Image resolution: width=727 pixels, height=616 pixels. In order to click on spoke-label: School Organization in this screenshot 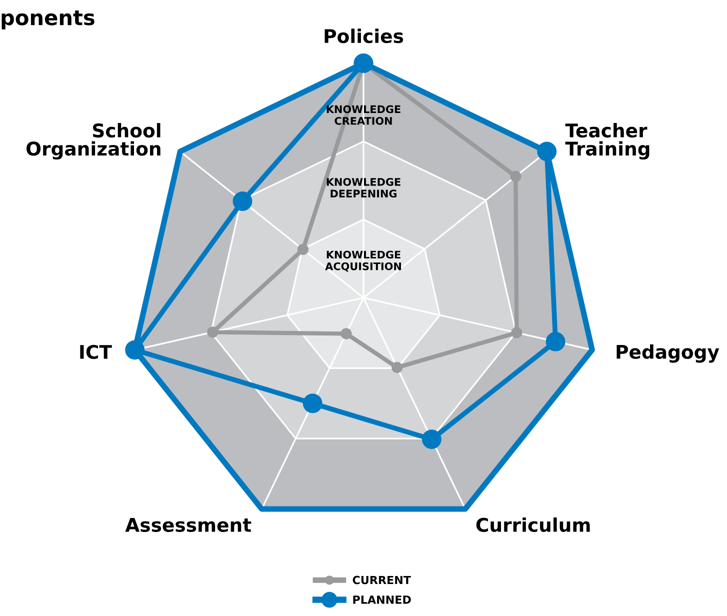, I will do `click(93, 141)`.